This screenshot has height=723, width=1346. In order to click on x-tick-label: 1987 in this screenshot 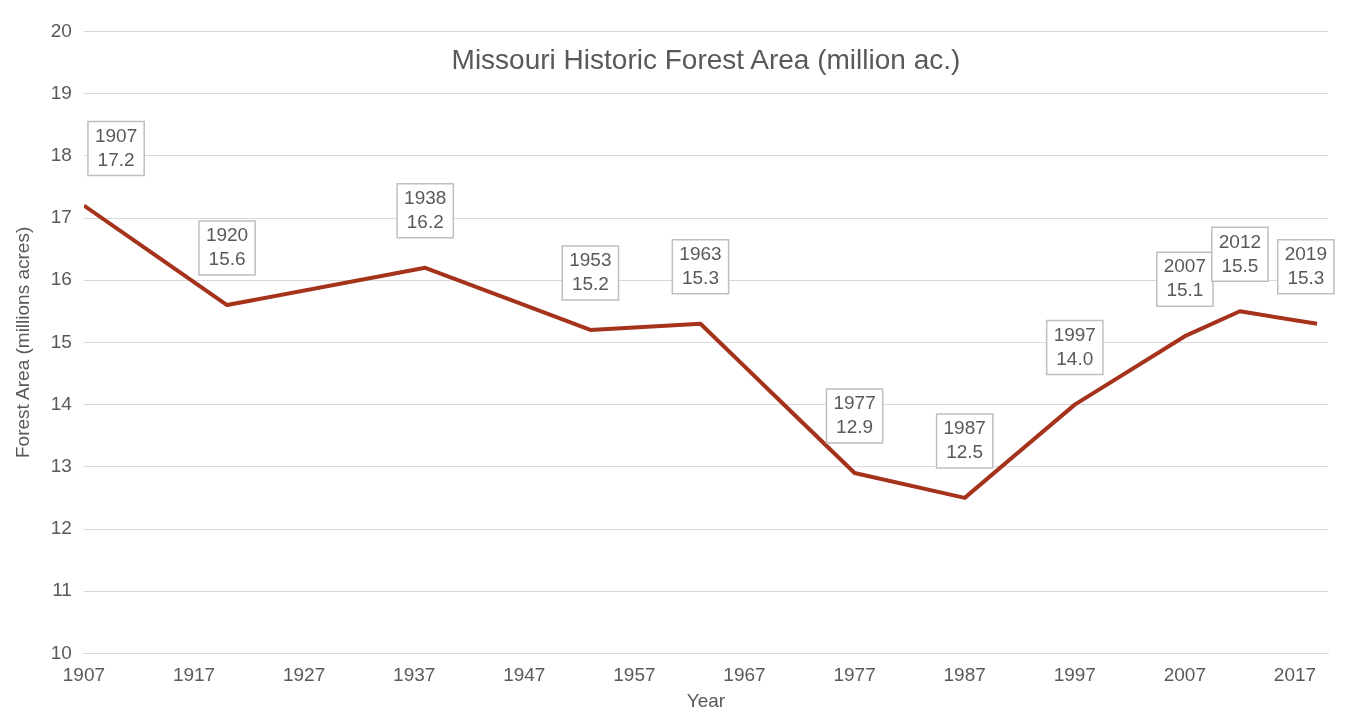, I will do `click(964, 675)`.